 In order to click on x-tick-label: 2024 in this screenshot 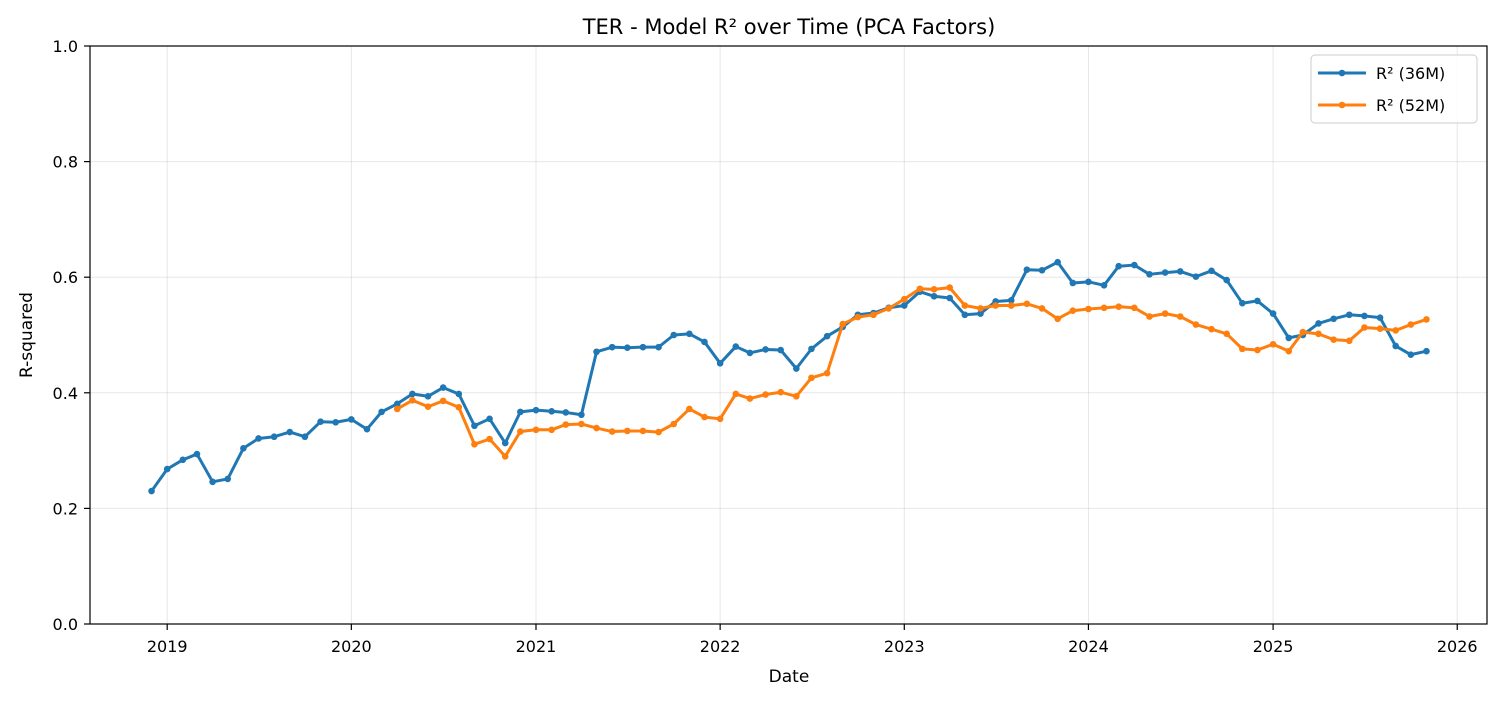, I will do `click(1088, 646)`.